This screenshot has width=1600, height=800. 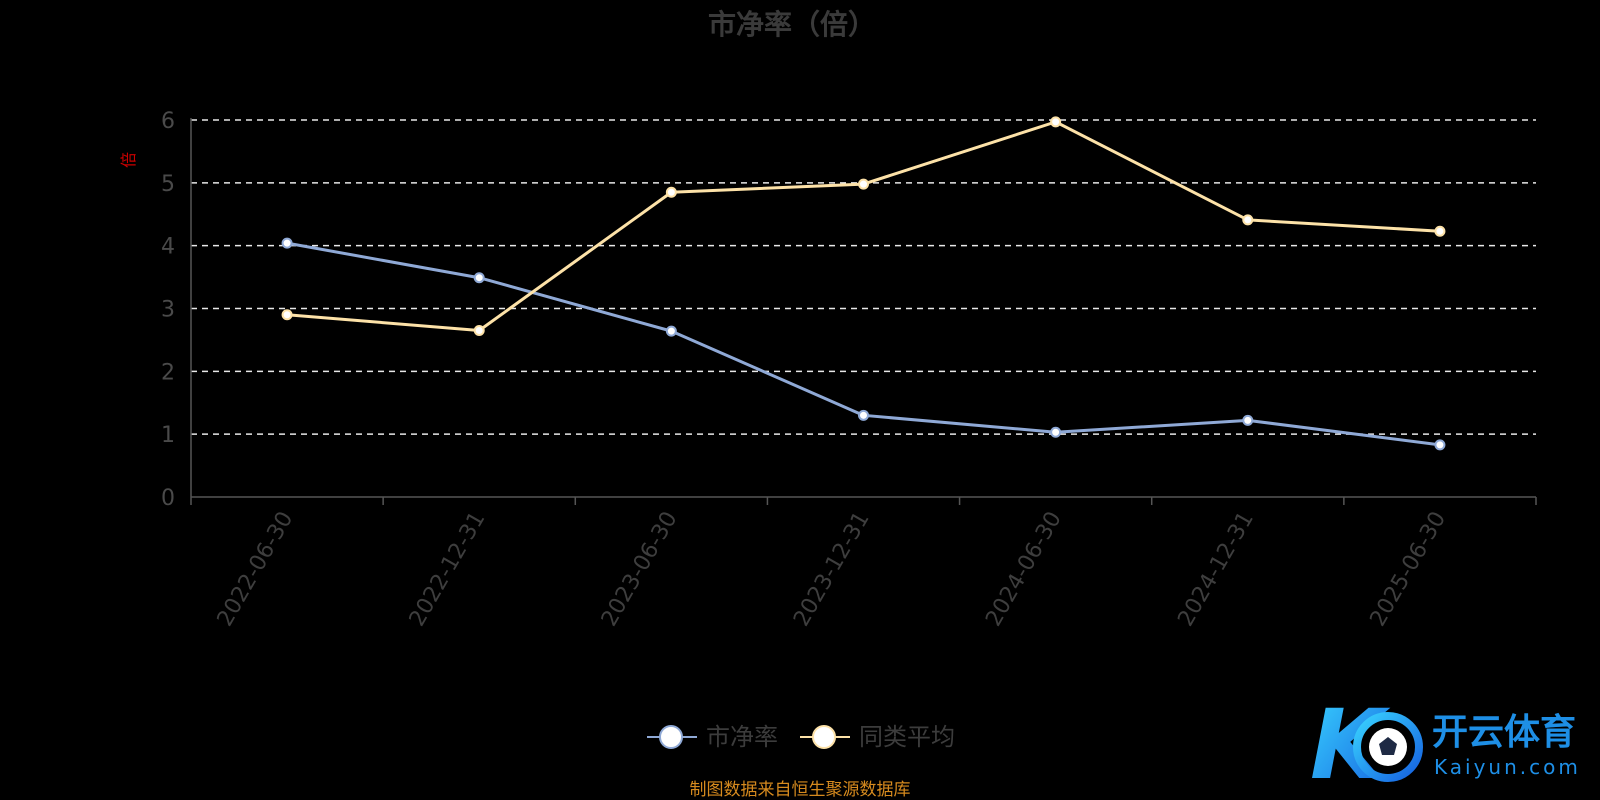 I want to click on legend-item-peer-average: 同类平均, so click(x=877, y=737).